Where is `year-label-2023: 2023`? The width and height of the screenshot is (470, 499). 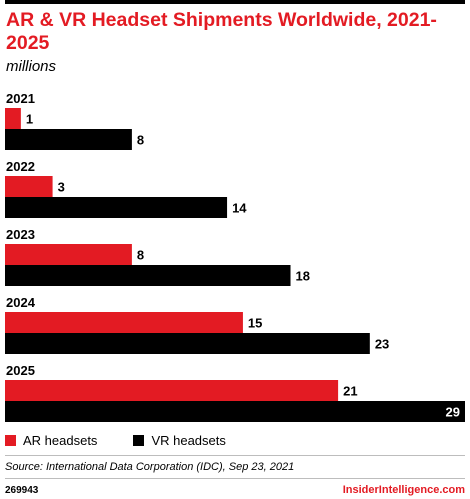
year-label-2023: 2023 is located at coordinates (20, 234).